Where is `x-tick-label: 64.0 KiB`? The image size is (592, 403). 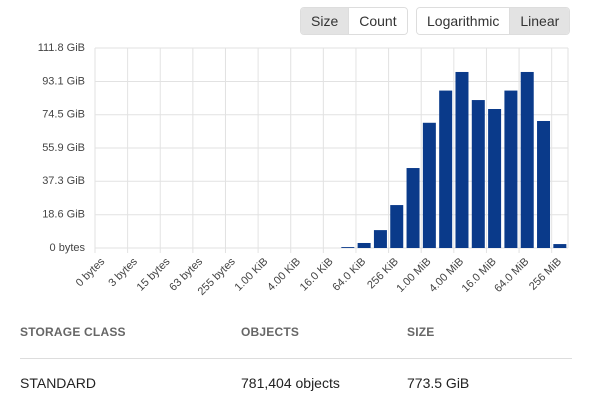
x-tick-label: 64.0 KiB is located at coordinates (349, 275).